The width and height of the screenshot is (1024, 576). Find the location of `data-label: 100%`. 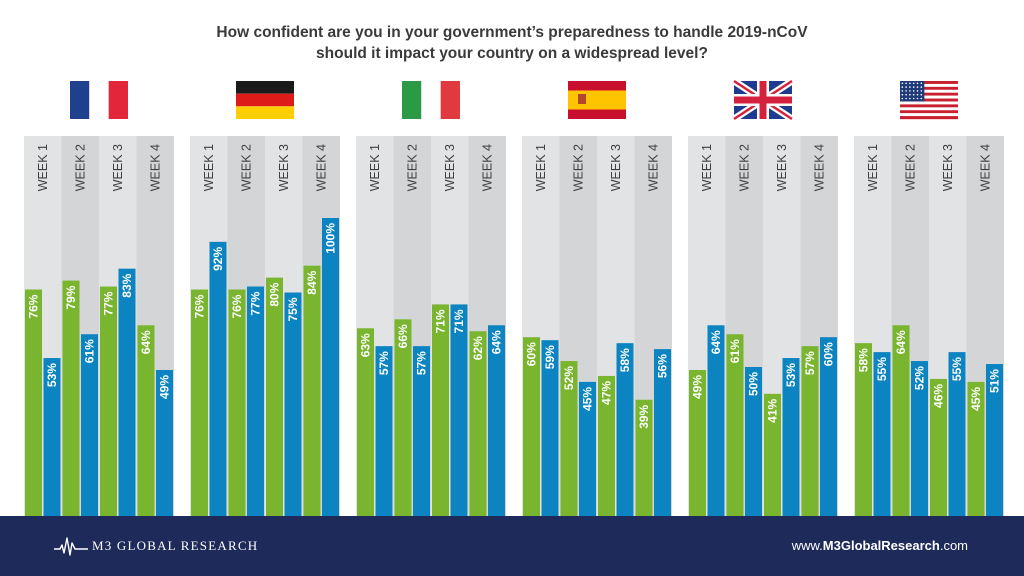

data-label: 100% is located at coordinates (331, 238).